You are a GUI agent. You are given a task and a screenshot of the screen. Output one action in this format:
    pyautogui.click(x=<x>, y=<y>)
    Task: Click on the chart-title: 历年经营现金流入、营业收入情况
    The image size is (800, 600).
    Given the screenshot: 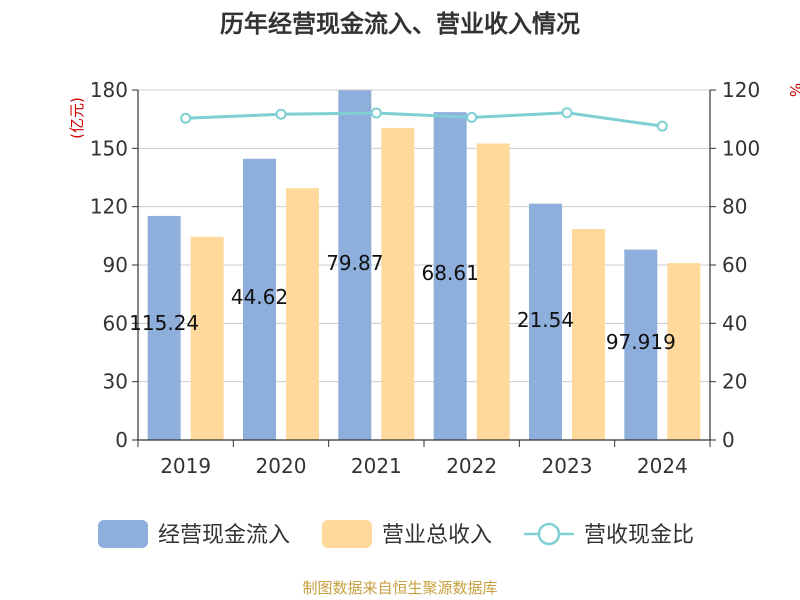 What is the action you would take?
    pyautogui.click(x=400, y=24)
    